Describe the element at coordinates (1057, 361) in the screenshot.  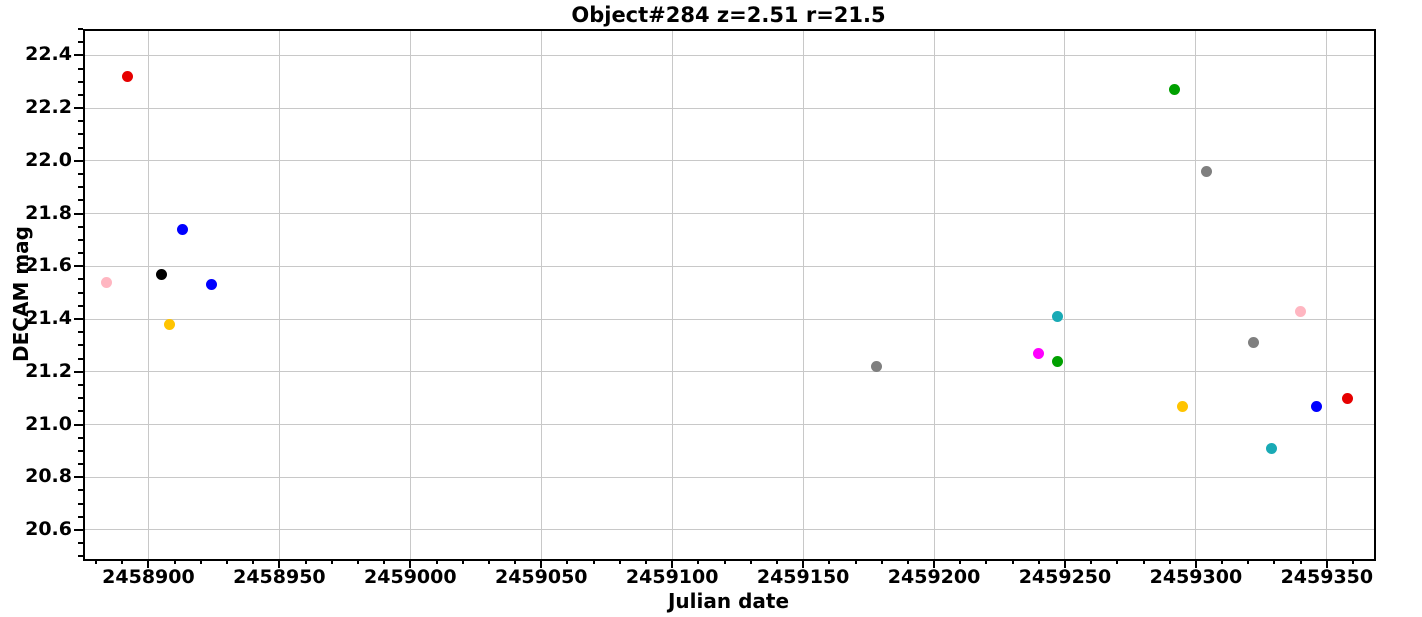
I see `data-point-green` at that location.